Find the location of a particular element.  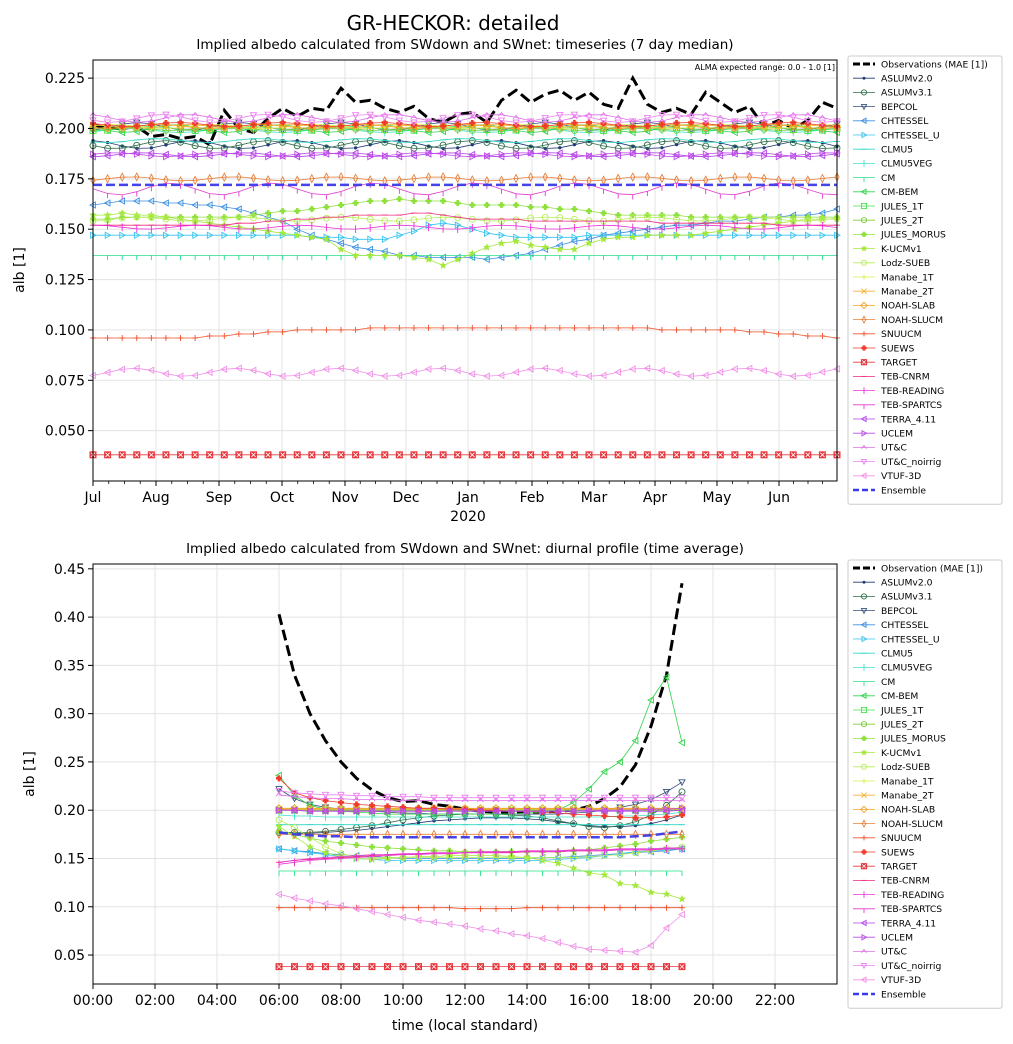

y-tick-label: 0.35 is located at coordinates (69, 666).